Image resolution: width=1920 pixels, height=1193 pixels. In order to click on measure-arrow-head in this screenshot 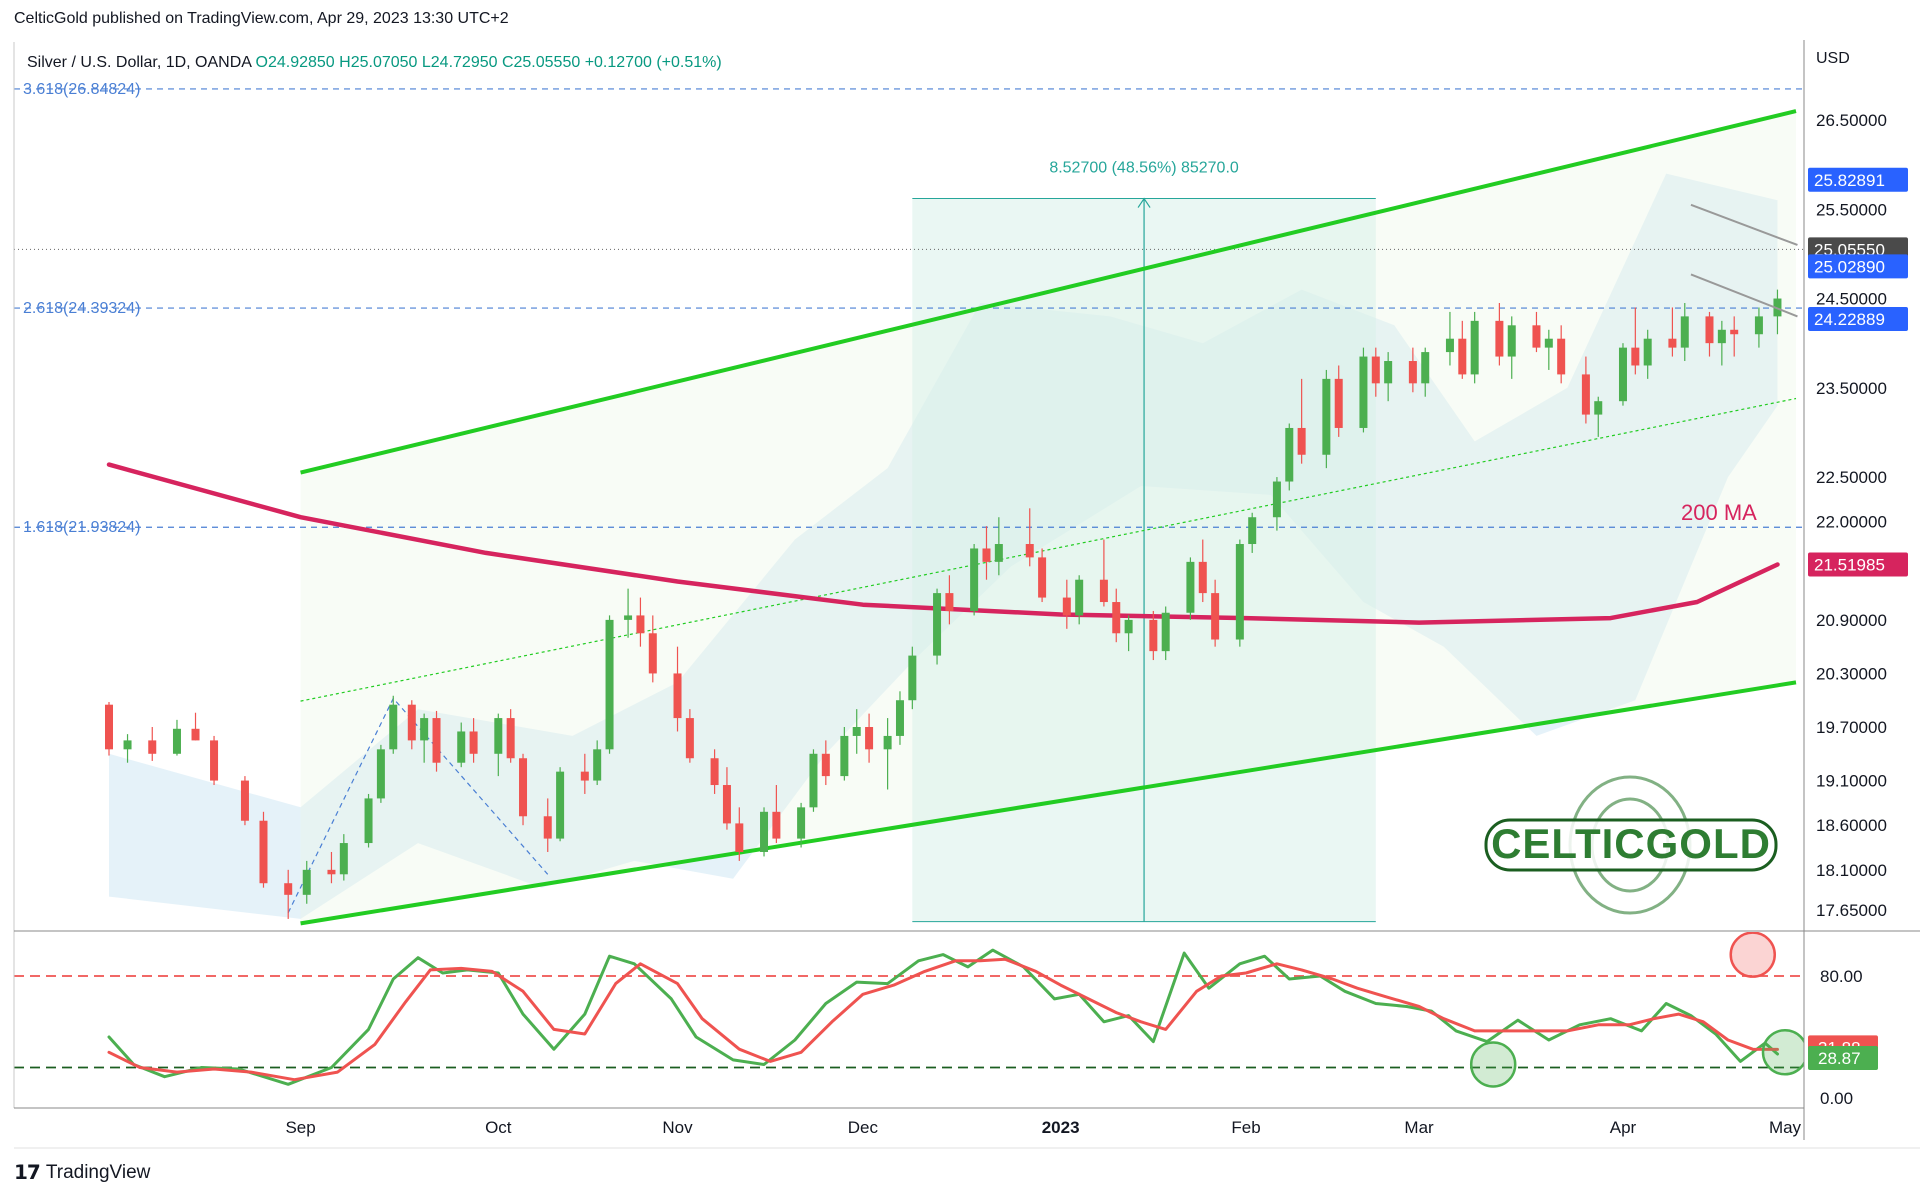, I will do `click(1144, 202)`.